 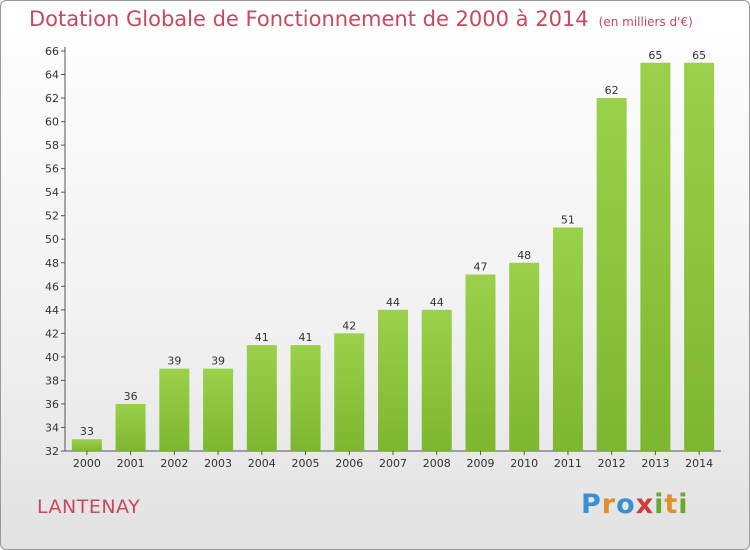 I want to click on logo-letter: x, so click(x=645, y=504).